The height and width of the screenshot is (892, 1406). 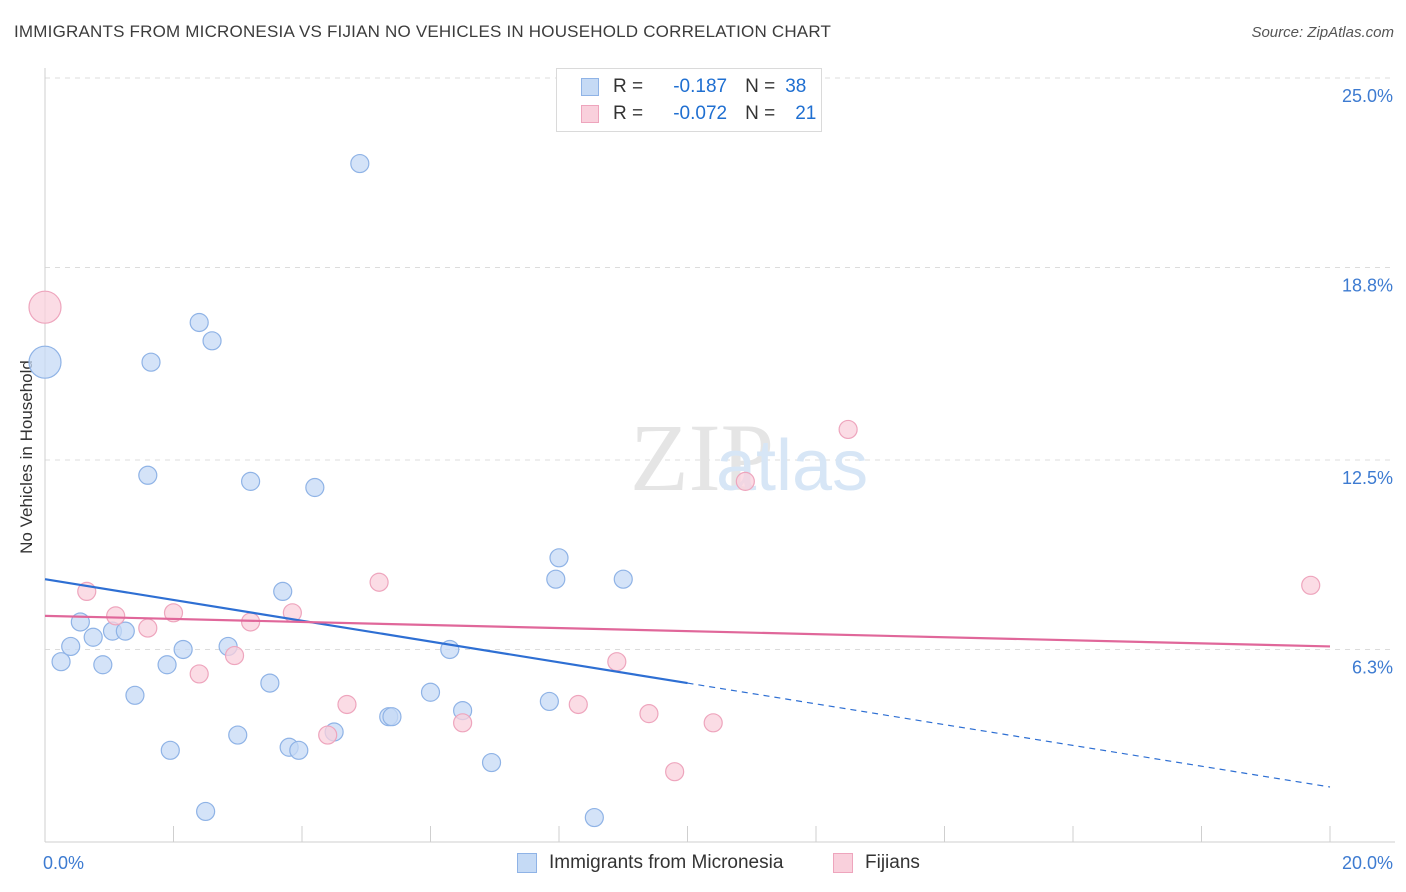 What do you see at coordinates (792, 466) in the screenshot?
I see `watermark-atlas: atlas` at bounding box center [792, 466].